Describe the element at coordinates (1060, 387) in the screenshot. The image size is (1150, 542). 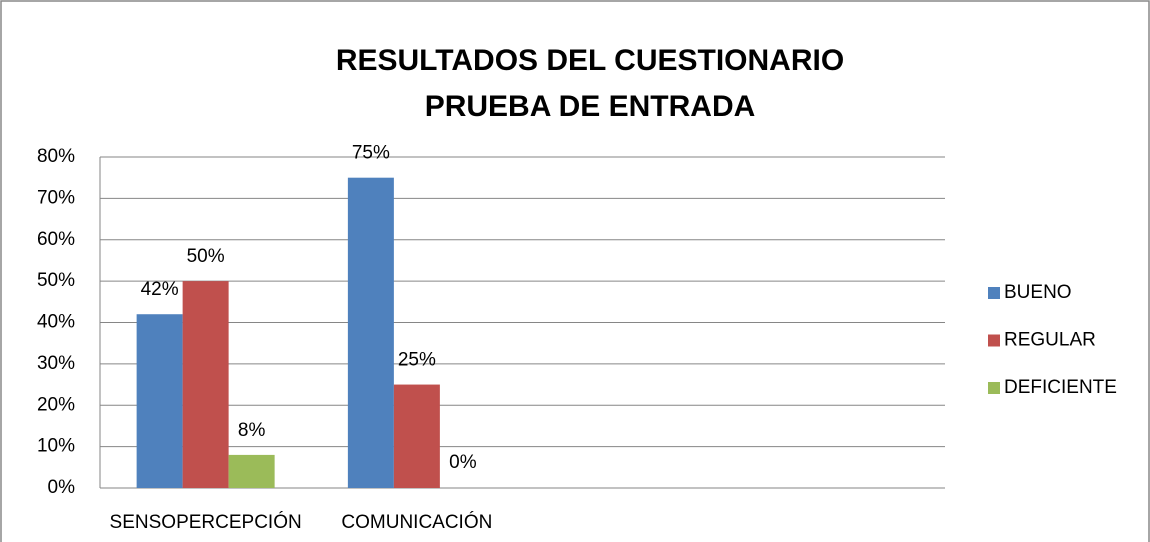
I see `legend-label: DEFICIENTE` at that location.